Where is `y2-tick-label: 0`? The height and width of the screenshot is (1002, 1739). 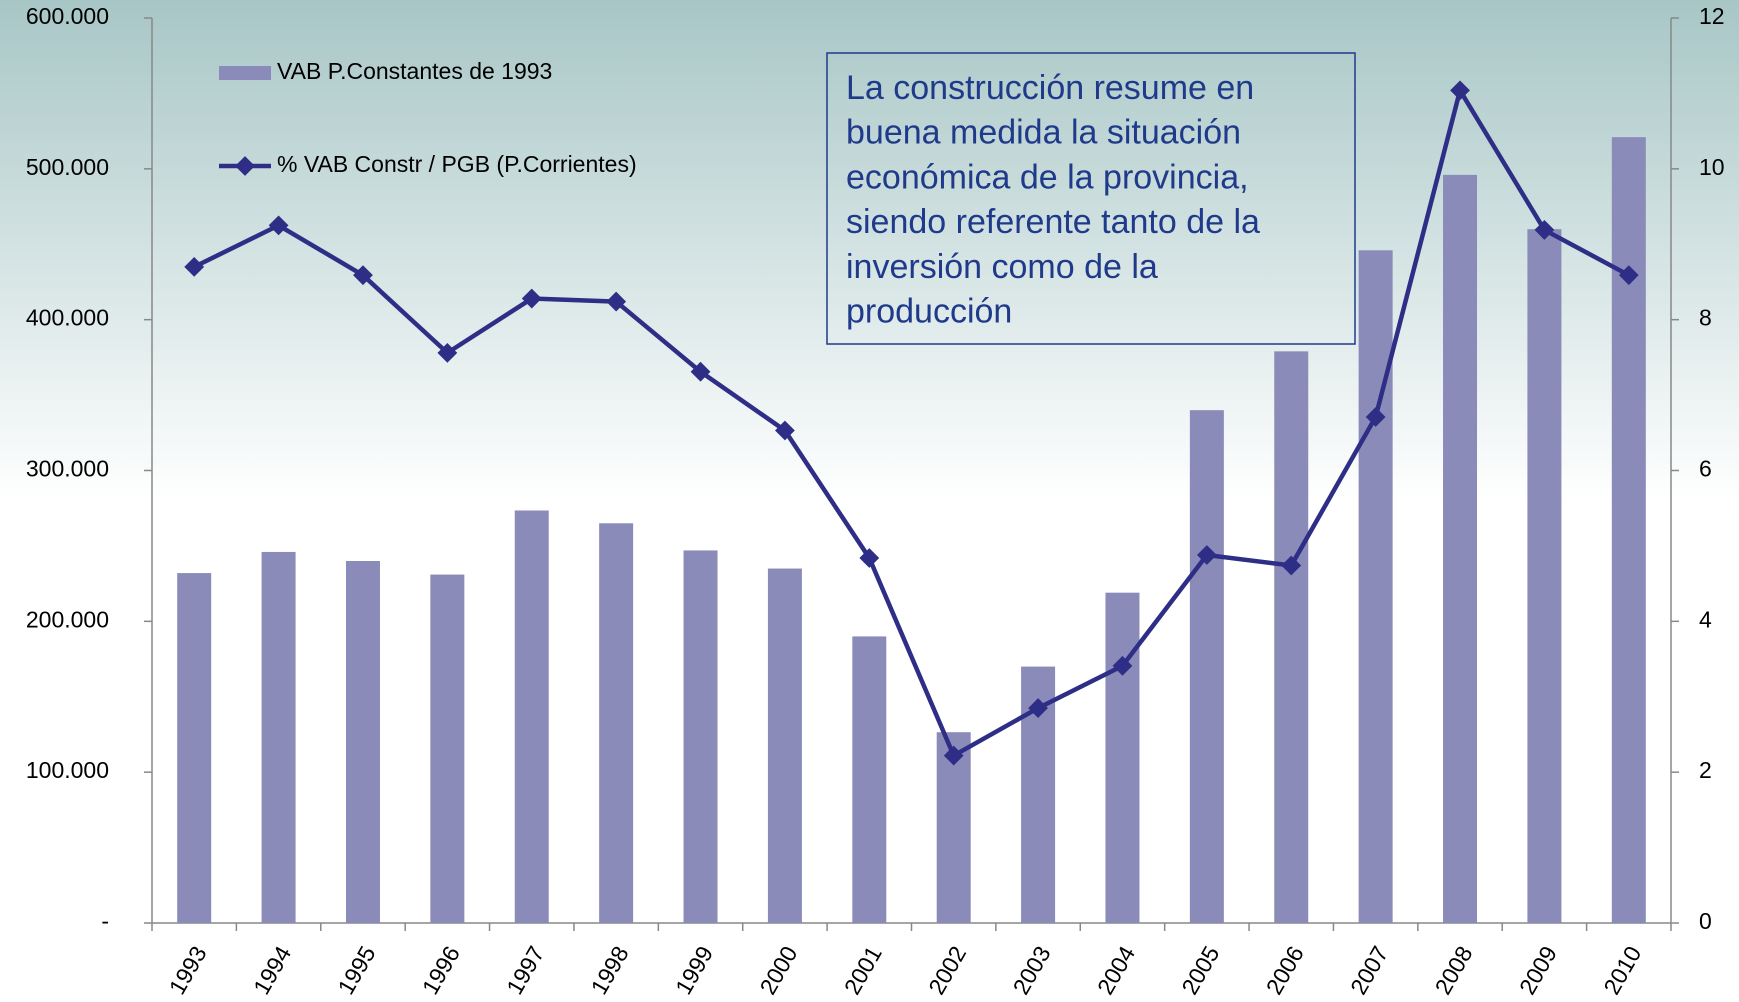 y2-tick-label: 0 is located at coordinates (1705, 921).